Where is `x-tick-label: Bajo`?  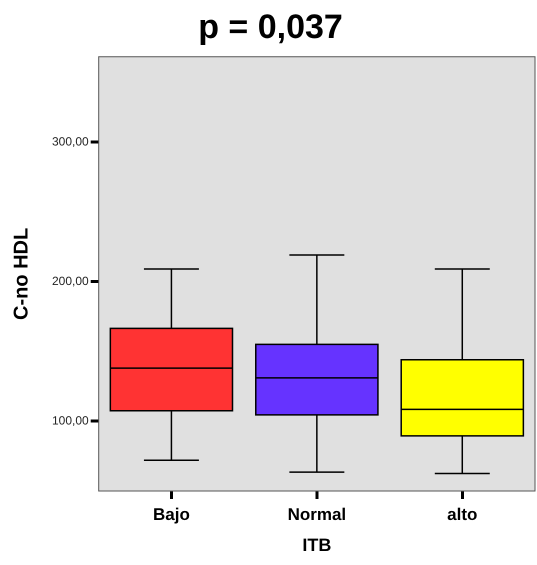
x-tick-label: Bajo is located at coordinates (171, 514).